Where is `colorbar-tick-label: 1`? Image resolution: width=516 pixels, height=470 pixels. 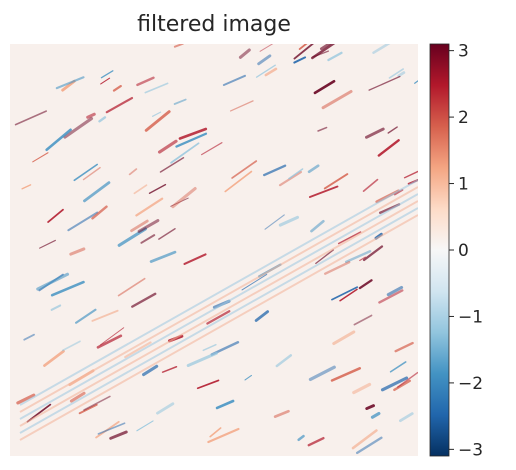
colorbar-tick-label: 1 is located at coordinates (463, 185).